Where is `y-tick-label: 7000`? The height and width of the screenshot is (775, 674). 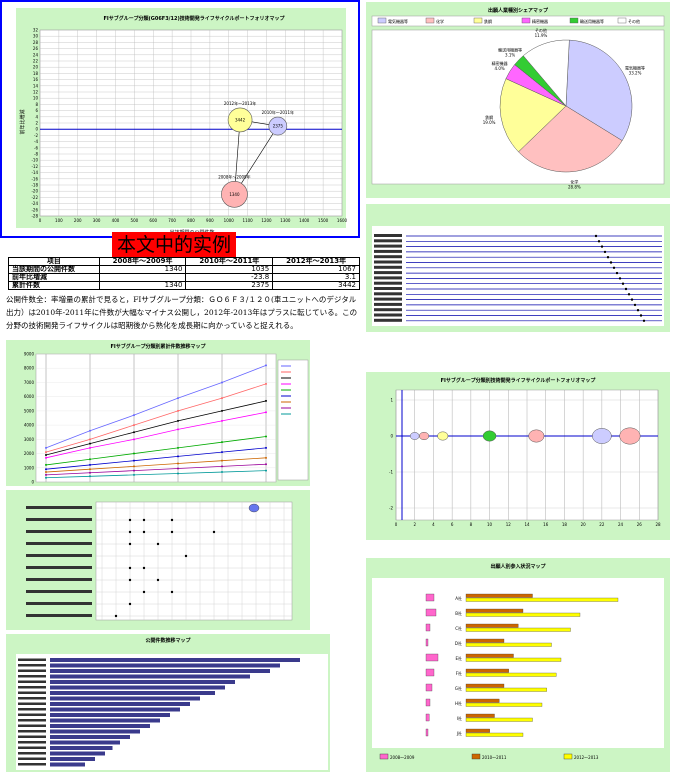 y-tick-label: 7000 is located at coordinates (29, 382).